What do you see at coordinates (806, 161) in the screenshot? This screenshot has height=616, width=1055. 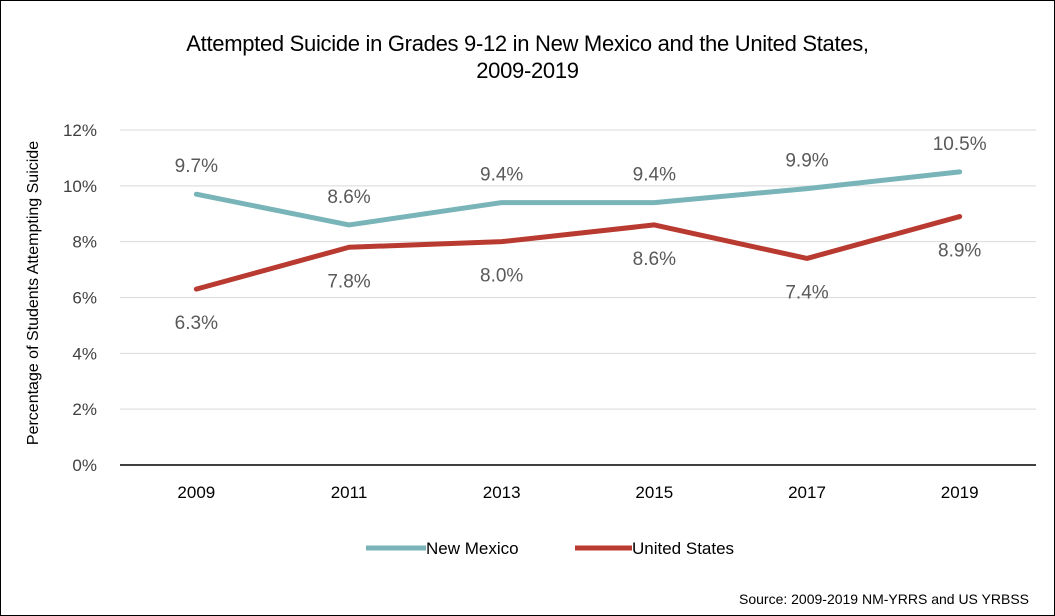 I see `data-label: 9.9%` at bounding box center [806, 161].